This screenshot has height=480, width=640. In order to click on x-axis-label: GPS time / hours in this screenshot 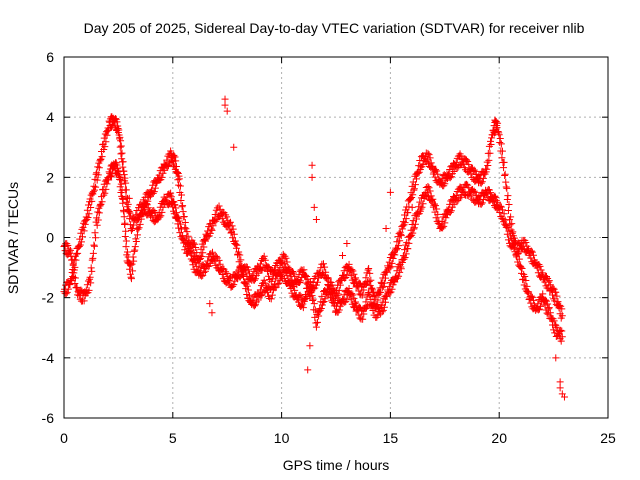, I will do `click(336, 465)`.